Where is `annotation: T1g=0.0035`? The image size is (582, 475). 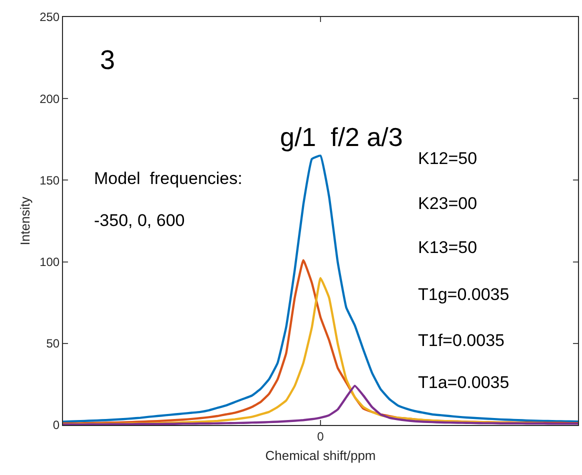
annotation: T1g=0.0035 is located at coordinates (464, 294).